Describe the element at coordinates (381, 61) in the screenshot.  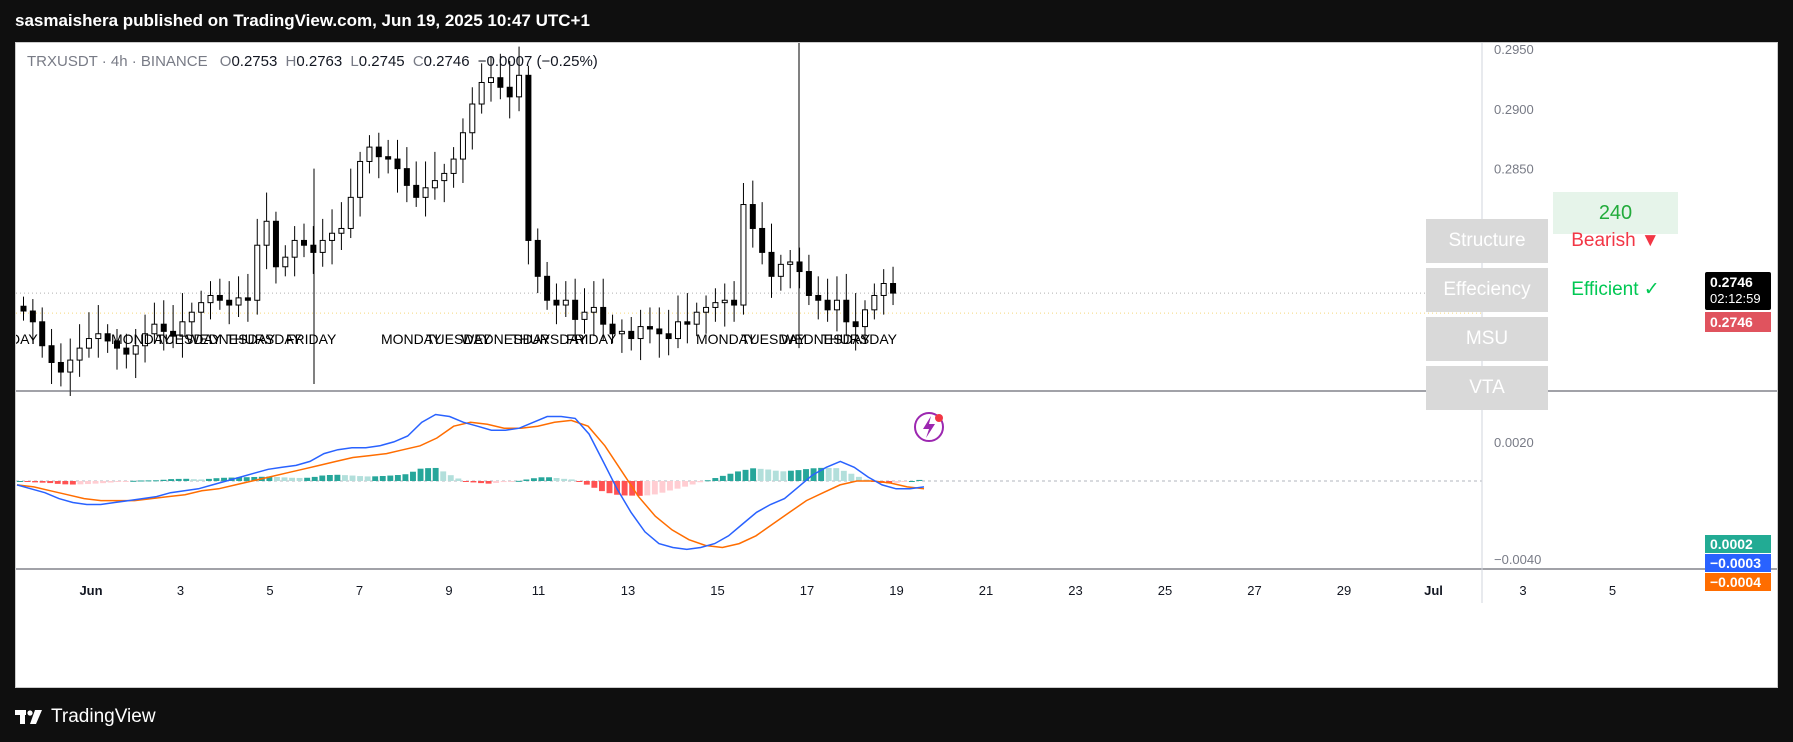
I see `legend-low: 0.2745` at that location.